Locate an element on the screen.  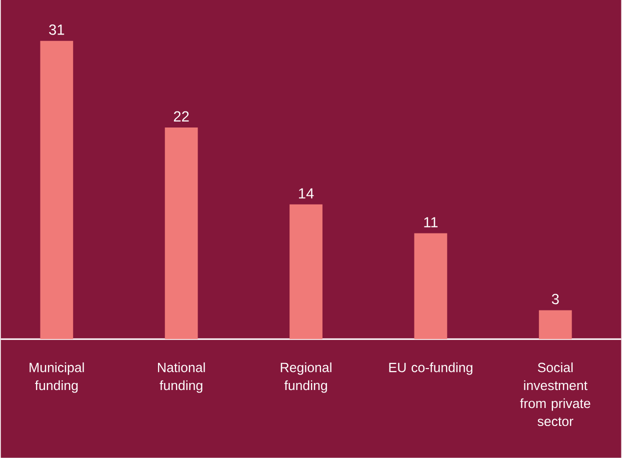
data-label: 31 is located at coordinates (56, 29).